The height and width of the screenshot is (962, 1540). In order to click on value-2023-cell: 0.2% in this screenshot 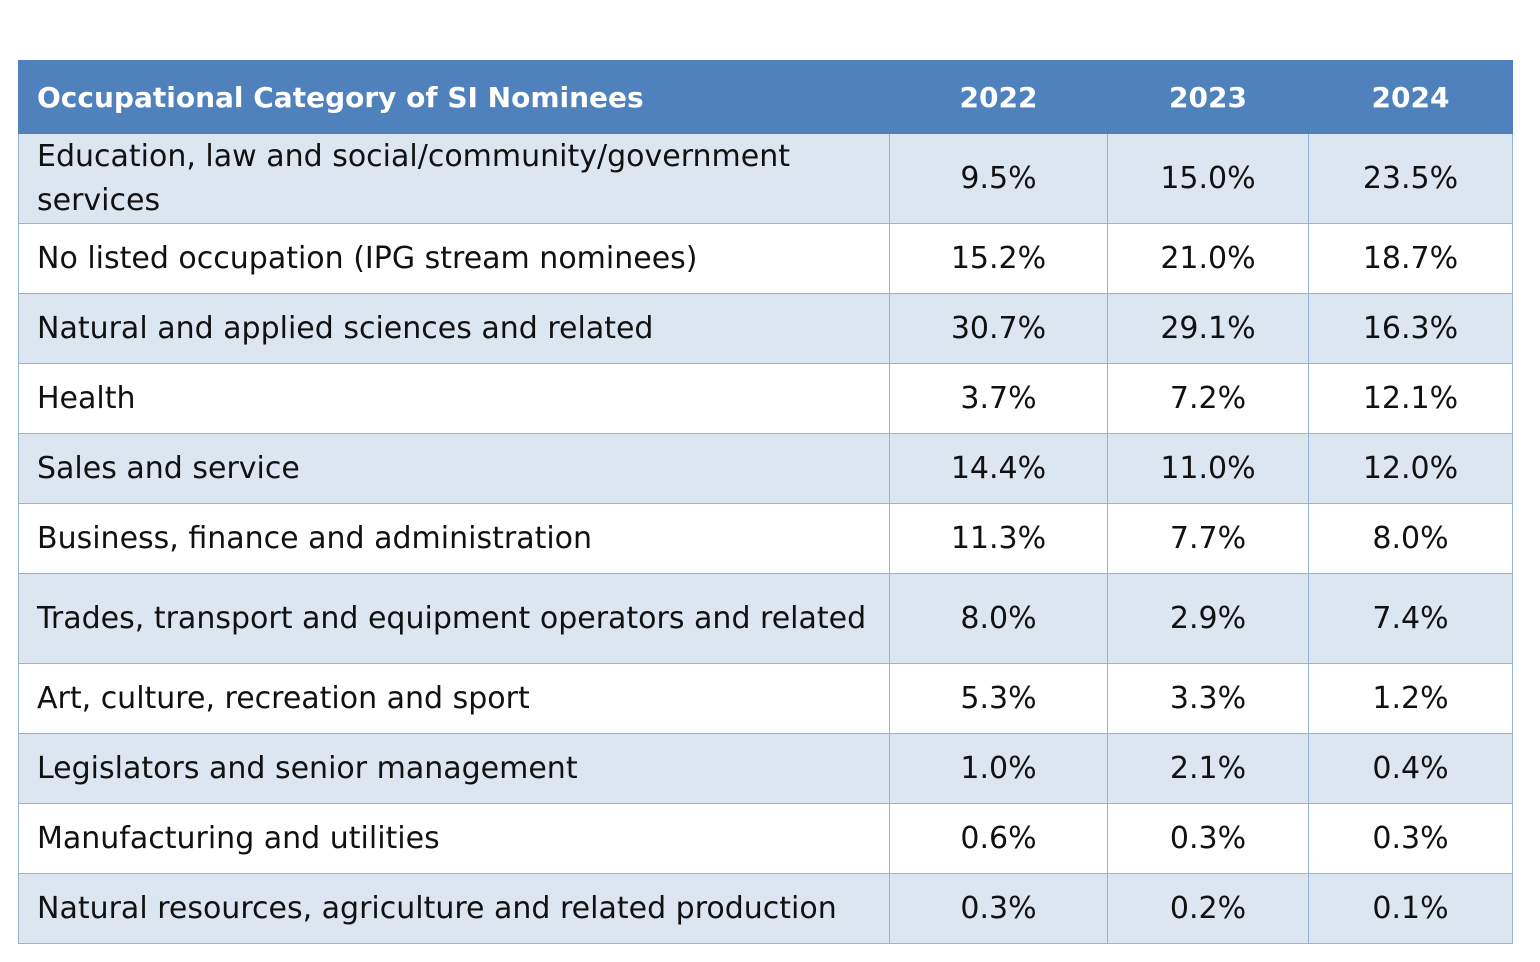, I will do `click(1208, 908)`.